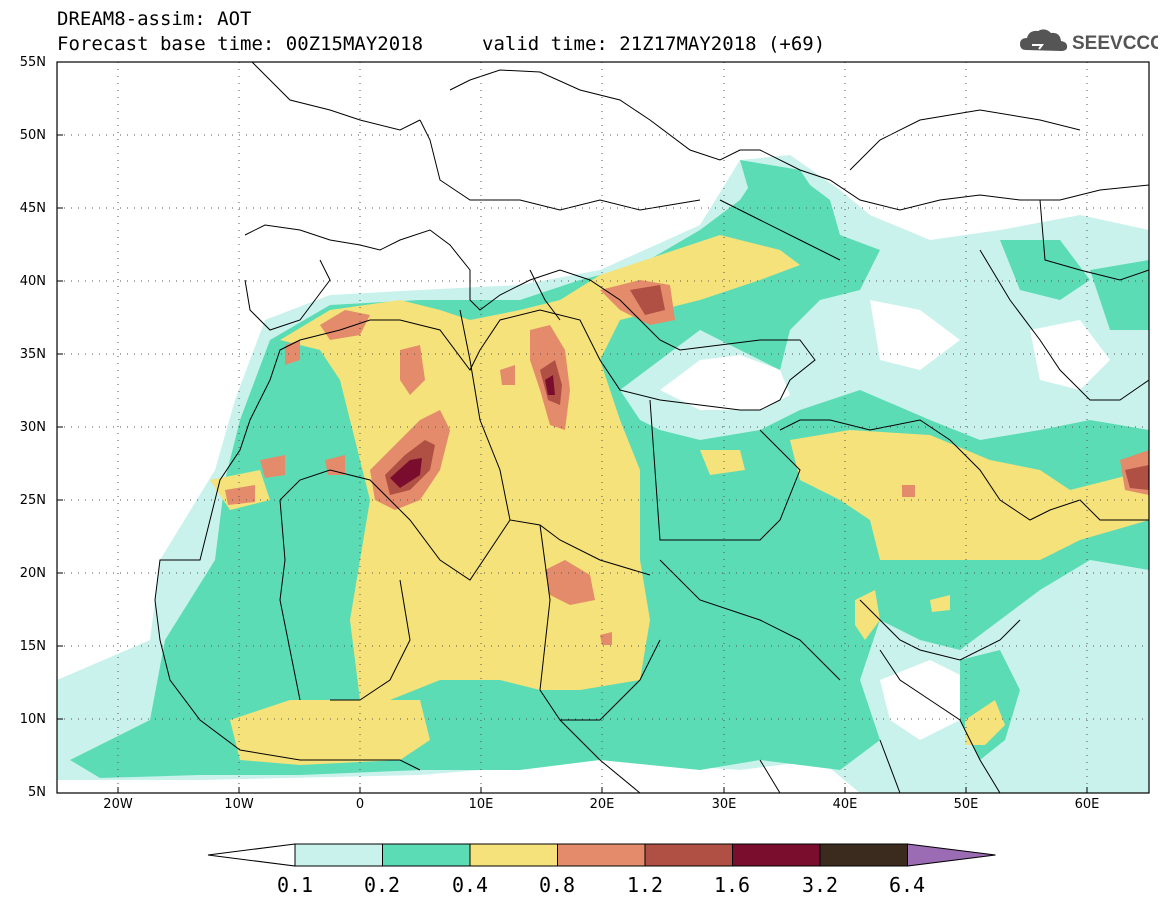  Describe the element at coordinates (907, 885) in the screenshot. I see `colorbar-label: 6.4` at that location.